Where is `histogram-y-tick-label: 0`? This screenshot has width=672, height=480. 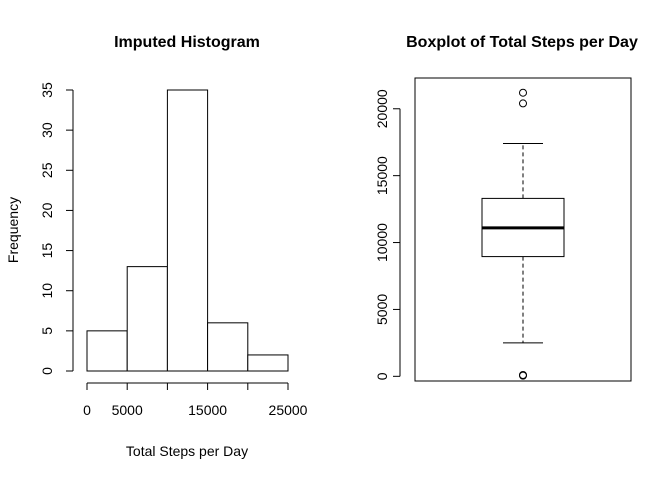
histogram-y-tick-label: 0 is located at coordinates (47, 371).